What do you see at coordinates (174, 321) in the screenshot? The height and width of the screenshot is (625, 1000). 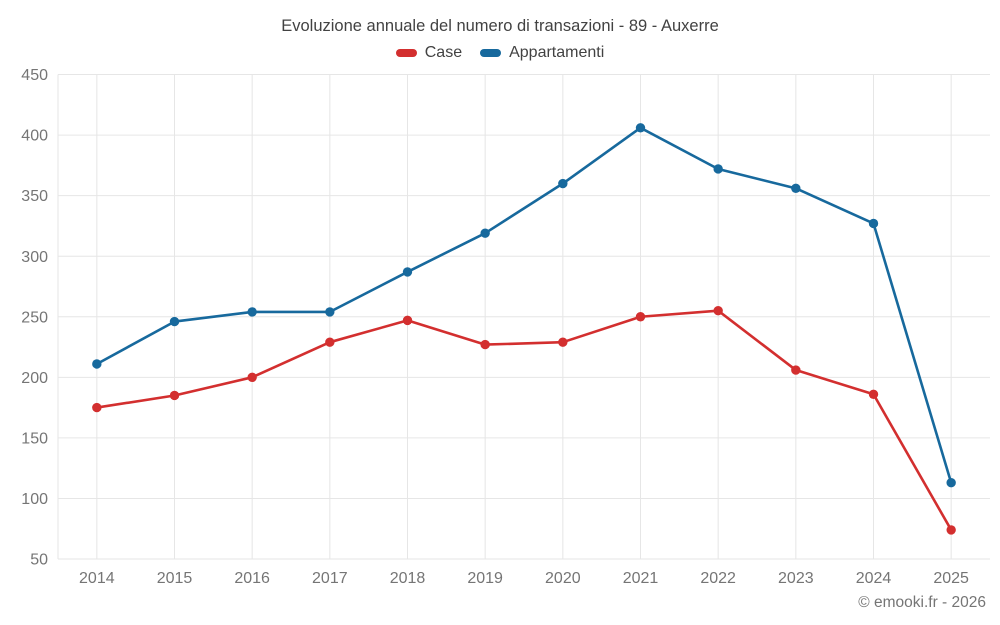 I see `data-point-appartamenti-2015` at bounding box center [174, 321].